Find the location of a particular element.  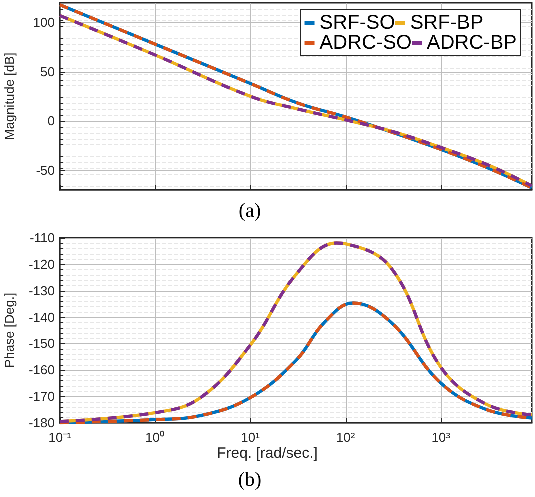

y-tick-label: -160 is located at coordinates (41, 370).